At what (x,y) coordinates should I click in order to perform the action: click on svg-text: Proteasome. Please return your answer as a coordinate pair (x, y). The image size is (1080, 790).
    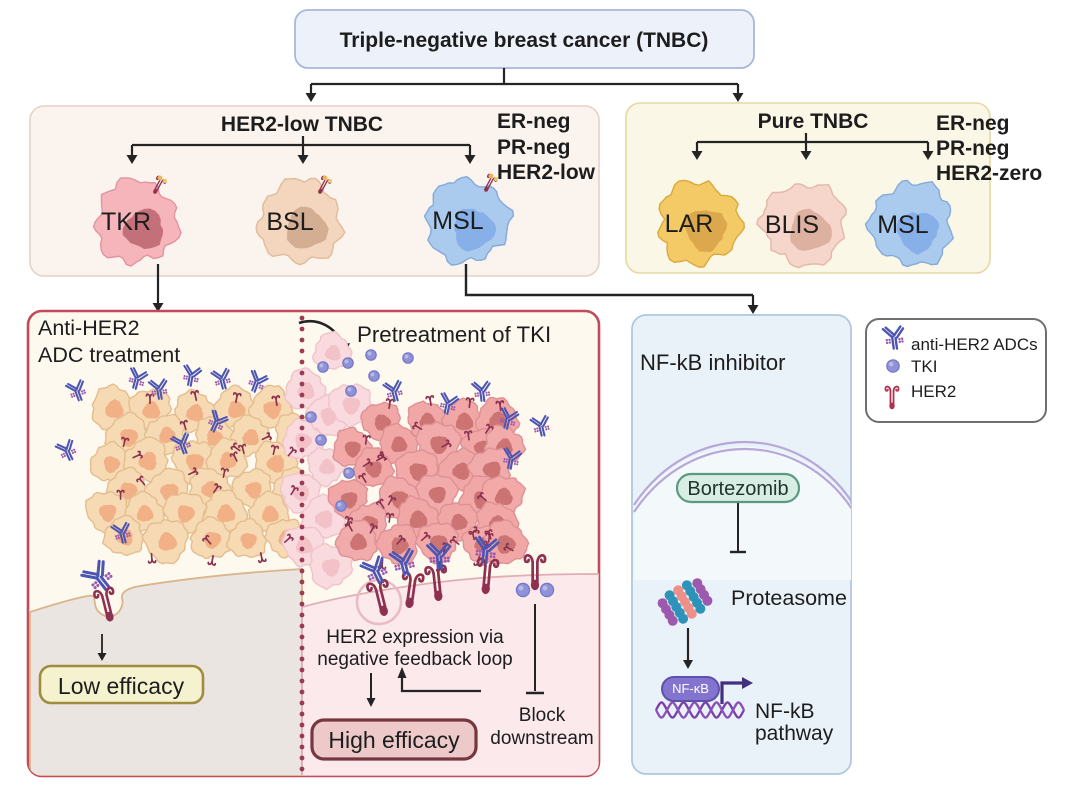
    Looking at the image, I should click on (789, 598).